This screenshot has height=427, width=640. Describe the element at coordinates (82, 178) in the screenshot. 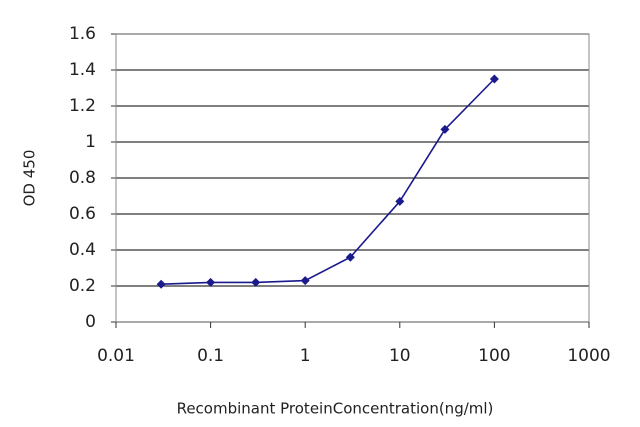

I see `y-tick-label: 0.8` at that location.